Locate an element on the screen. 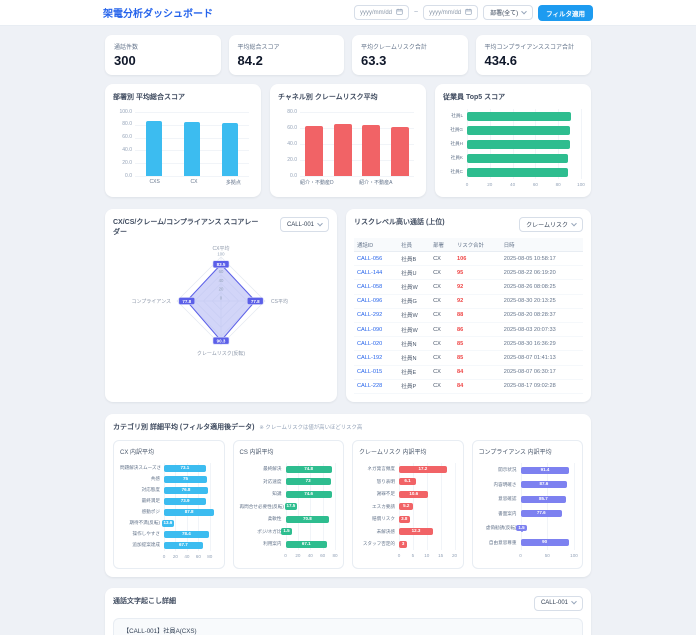 The width and height of the screenshot is (696, 635). bar-label: 社員H is located at coordinates (456, 143).